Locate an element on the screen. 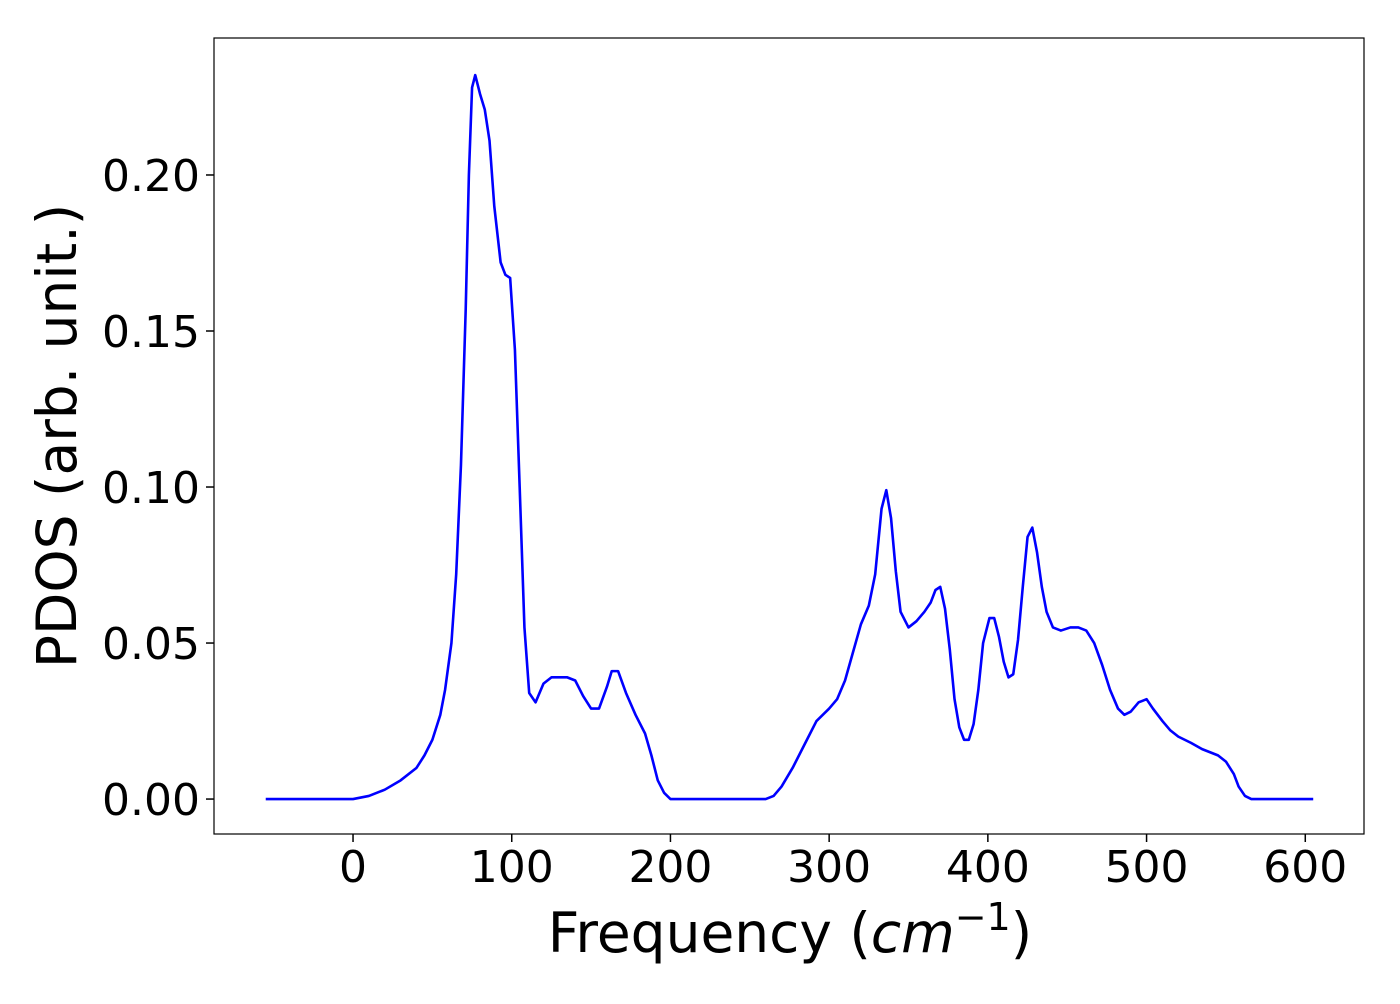 The image size is (1400, 1004). x-tick-label: 200 is located at coordinates (670, 867).